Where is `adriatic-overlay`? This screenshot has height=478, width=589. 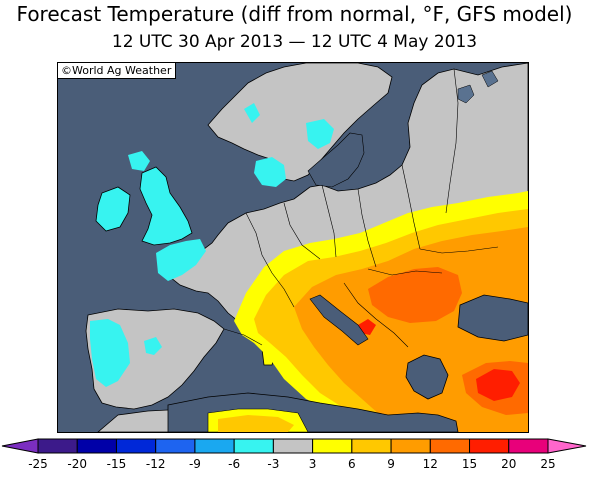
adriatic-overlay is located at coordinates (339, 320).